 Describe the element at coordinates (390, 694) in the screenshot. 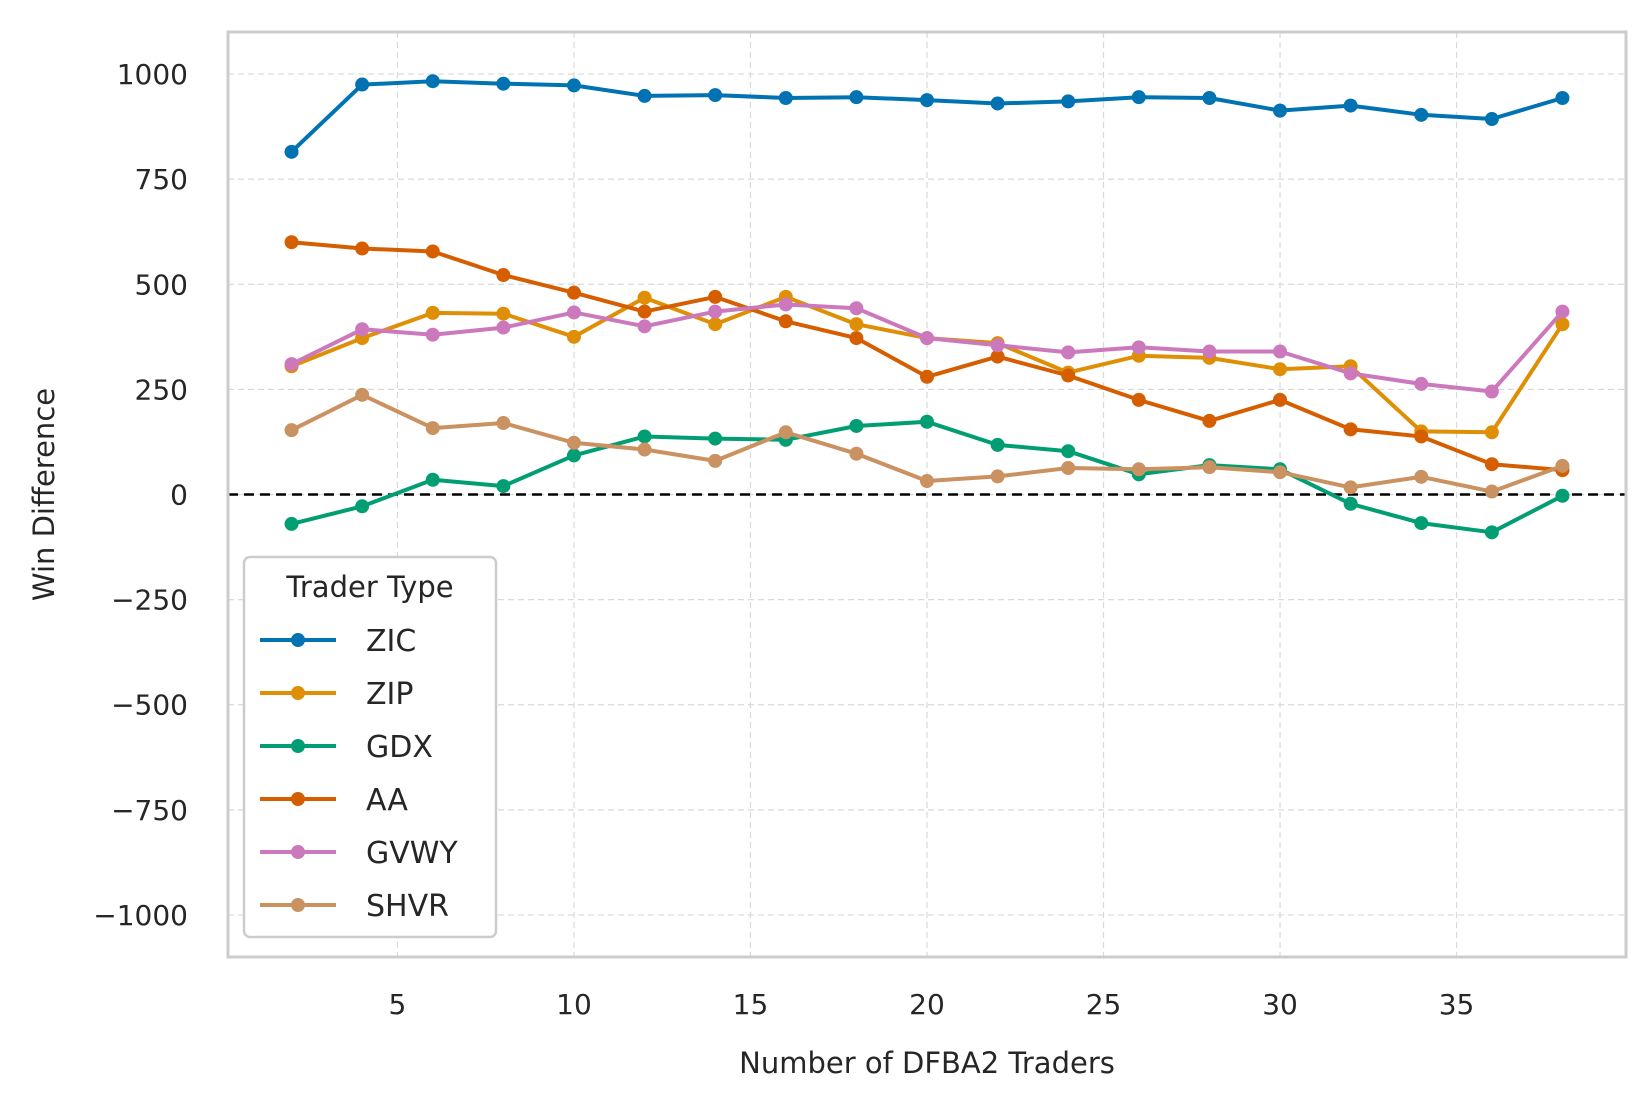

I see `legend-label: ZIP` at that location.